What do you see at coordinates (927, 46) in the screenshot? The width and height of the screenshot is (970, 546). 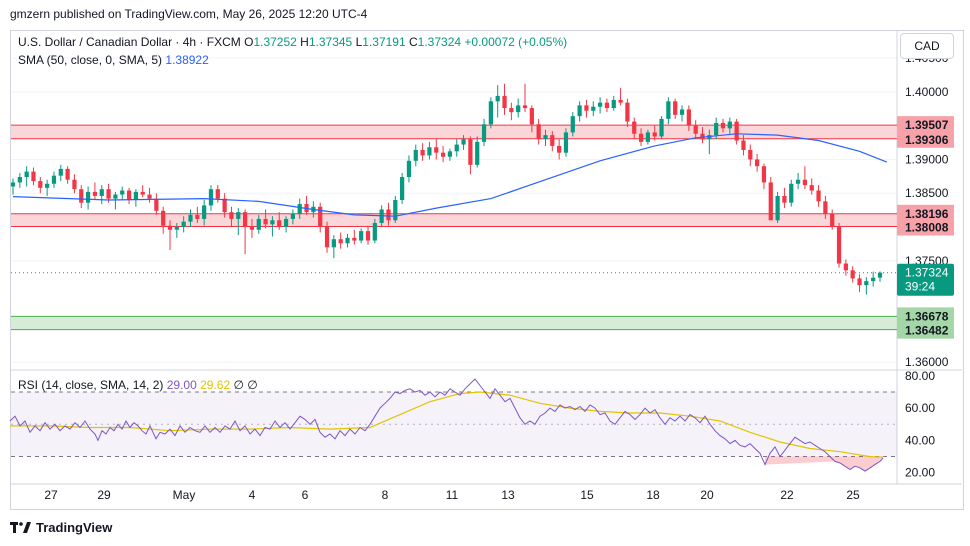 I see `currency-button: CAD` at bounding box center [927, 46].